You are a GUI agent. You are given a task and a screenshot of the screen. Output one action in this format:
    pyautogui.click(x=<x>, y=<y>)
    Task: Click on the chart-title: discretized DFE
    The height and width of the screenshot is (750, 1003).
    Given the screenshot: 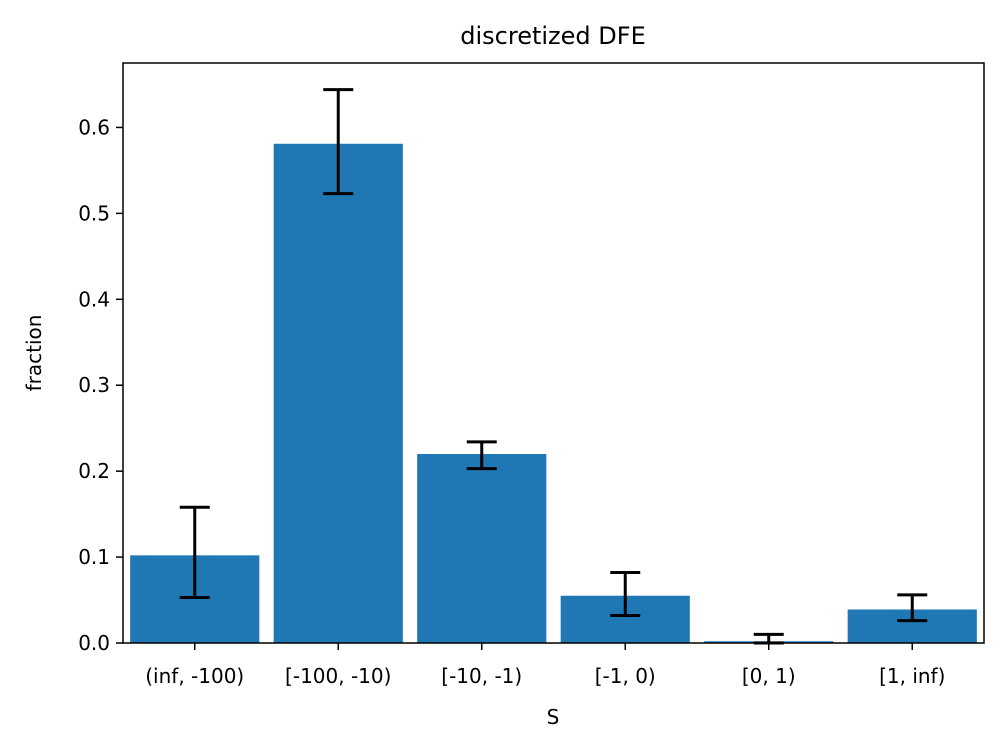 What is the action you would take?
    pyautogui.click(x=552, y=36)
    